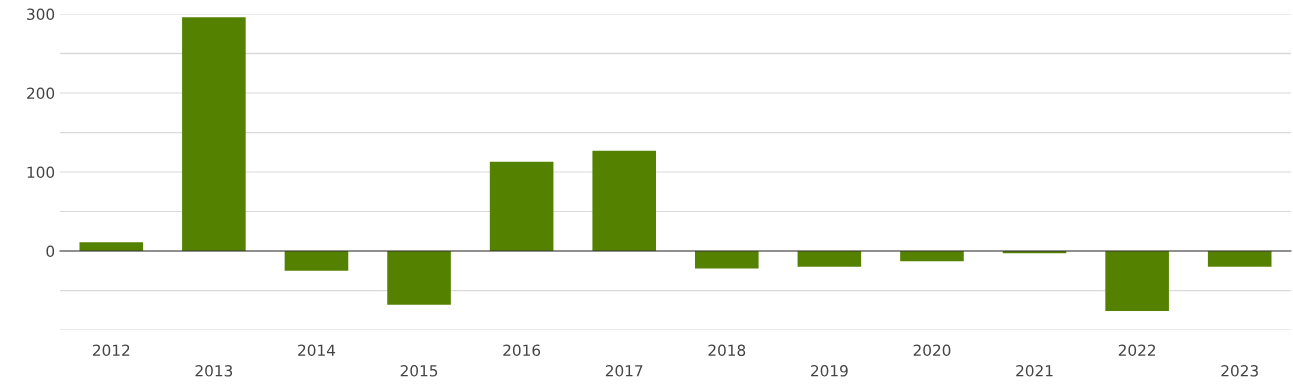 This screenshot has height=384, width=1293. What do you see at coordinates (41, 172) in the screenshot?
I see `y-tick-label: 100` at bounding box center [41, 172].